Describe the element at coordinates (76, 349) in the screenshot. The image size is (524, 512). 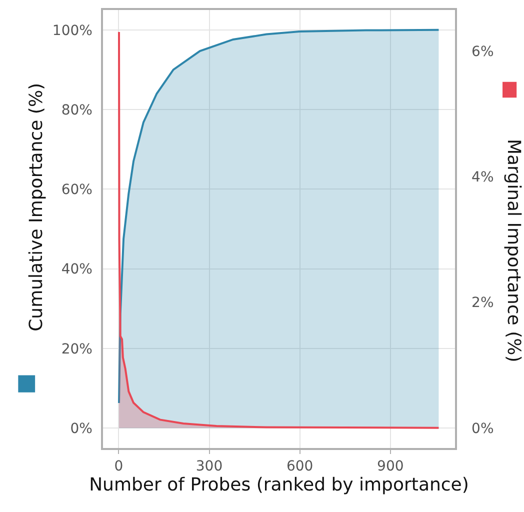
I see `y-tick-label: 20%` at that location.